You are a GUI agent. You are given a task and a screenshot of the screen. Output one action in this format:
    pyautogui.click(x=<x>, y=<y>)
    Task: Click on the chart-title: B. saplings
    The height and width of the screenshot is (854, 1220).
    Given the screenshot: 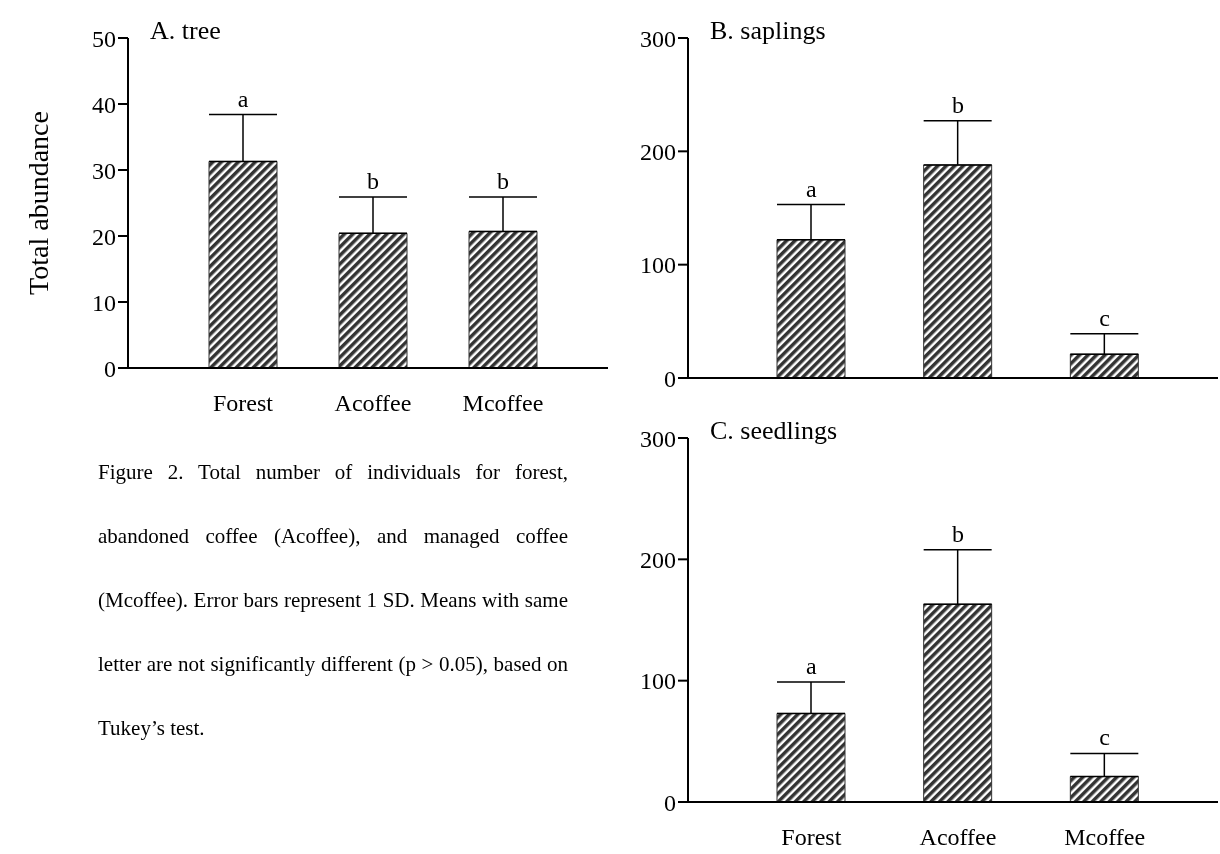 What is the action you would take?
    pyautogui.click(x=768, y=31)
    